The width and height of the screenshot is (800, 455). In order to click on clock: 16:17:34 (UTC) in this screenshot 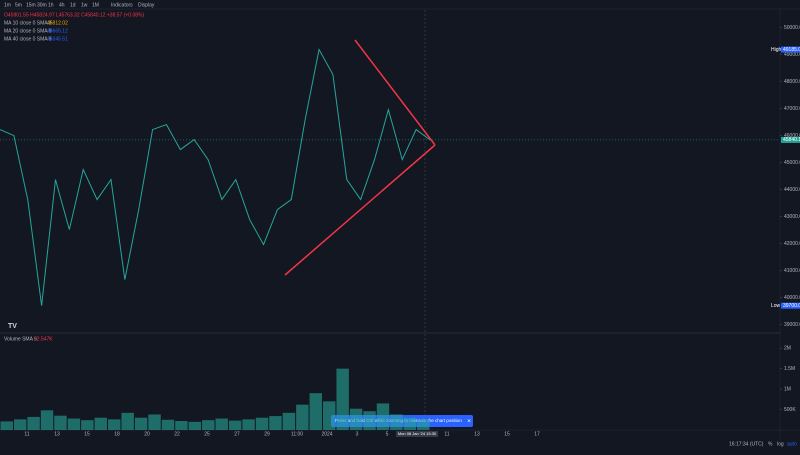, I will do `click(746, 444)`.